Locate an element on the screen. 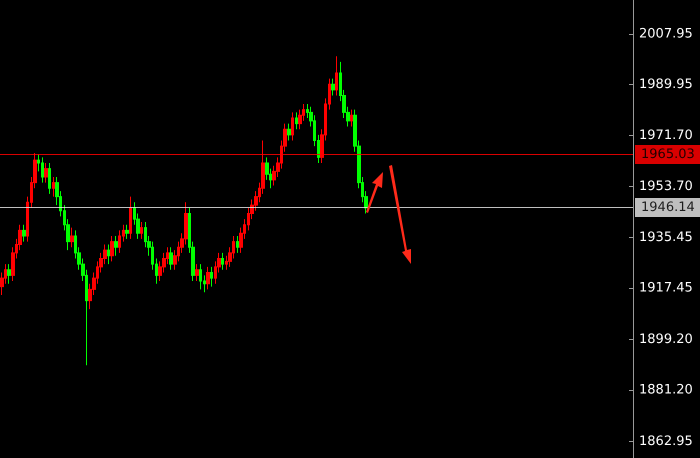 Image resolution: width=700 pixels, height=458 pixels. y-tick-label: 1881.20 is located at coordinates (666, 390).